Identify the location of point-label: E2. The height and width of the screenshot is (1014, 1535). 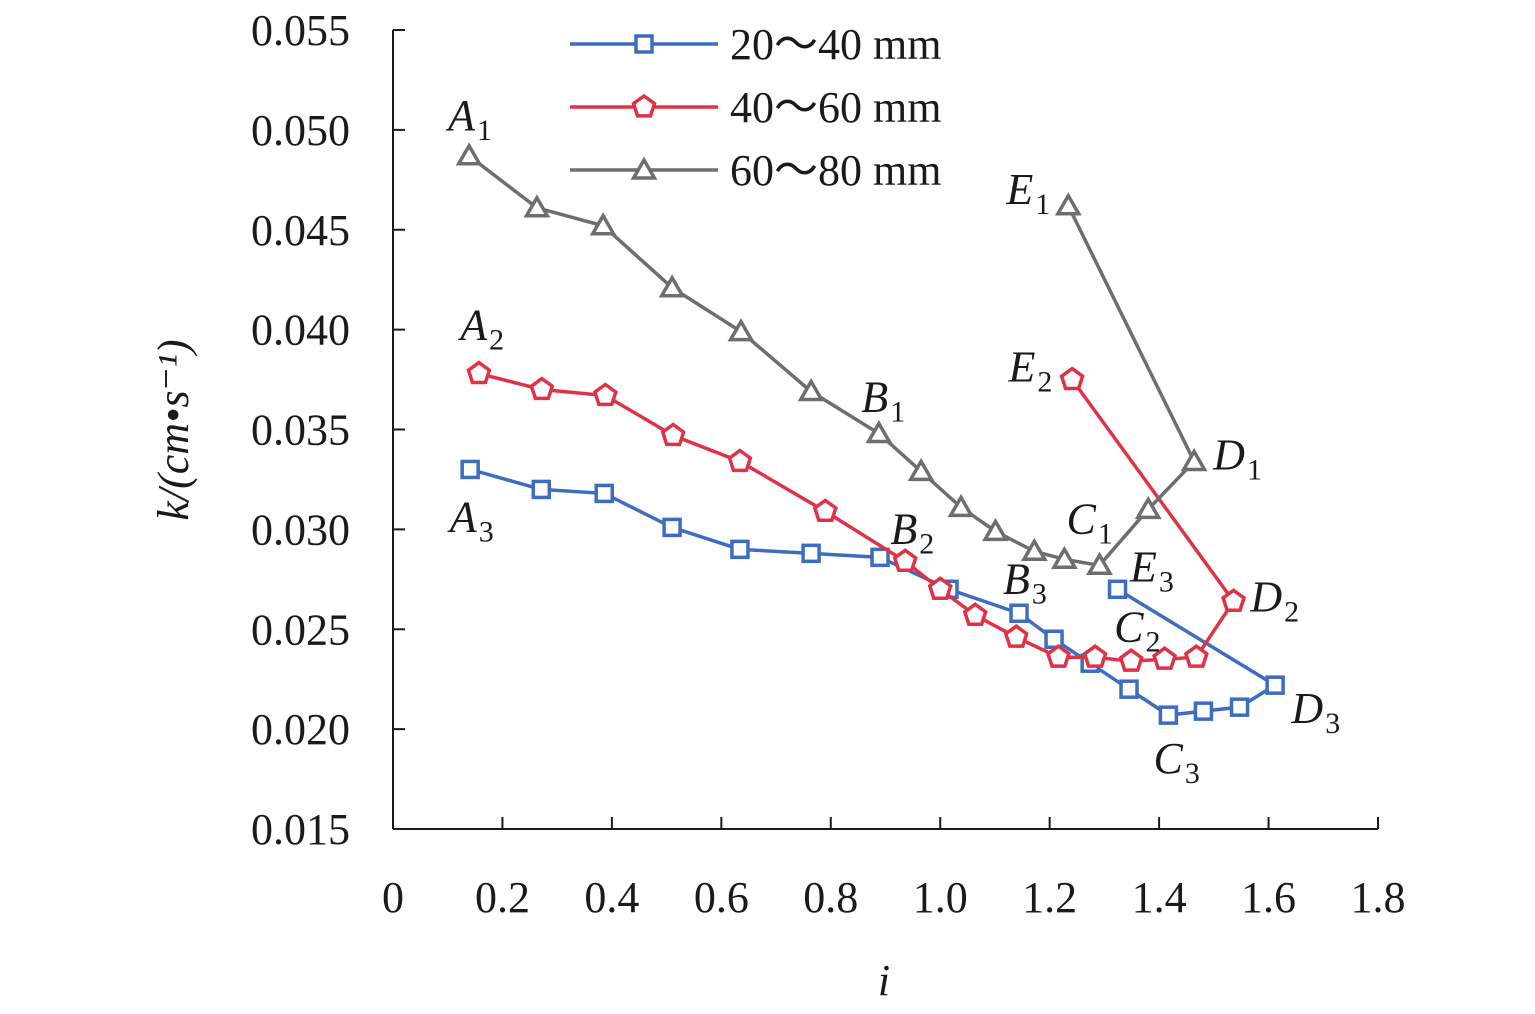
(1030, 371).